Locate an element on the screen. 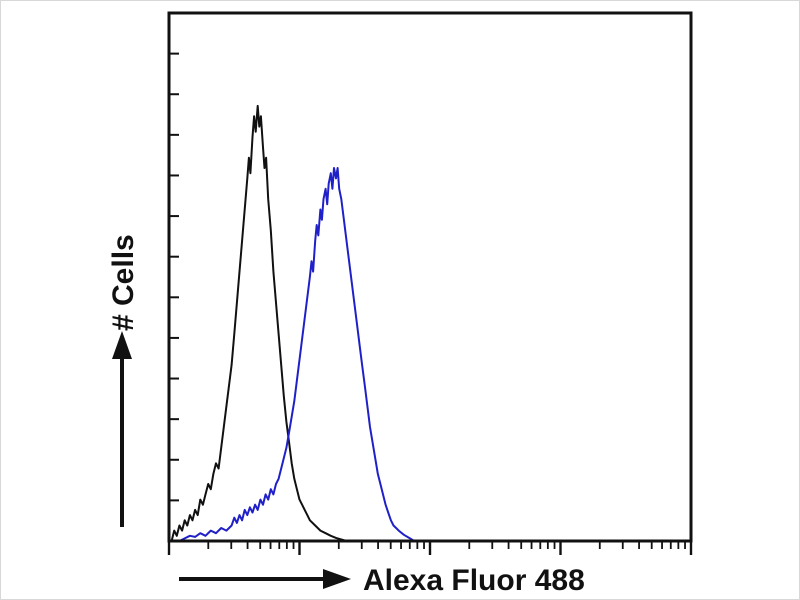 The image size is (800, 600). y-axis-label: # Cells is located at coordinates (123, 282).